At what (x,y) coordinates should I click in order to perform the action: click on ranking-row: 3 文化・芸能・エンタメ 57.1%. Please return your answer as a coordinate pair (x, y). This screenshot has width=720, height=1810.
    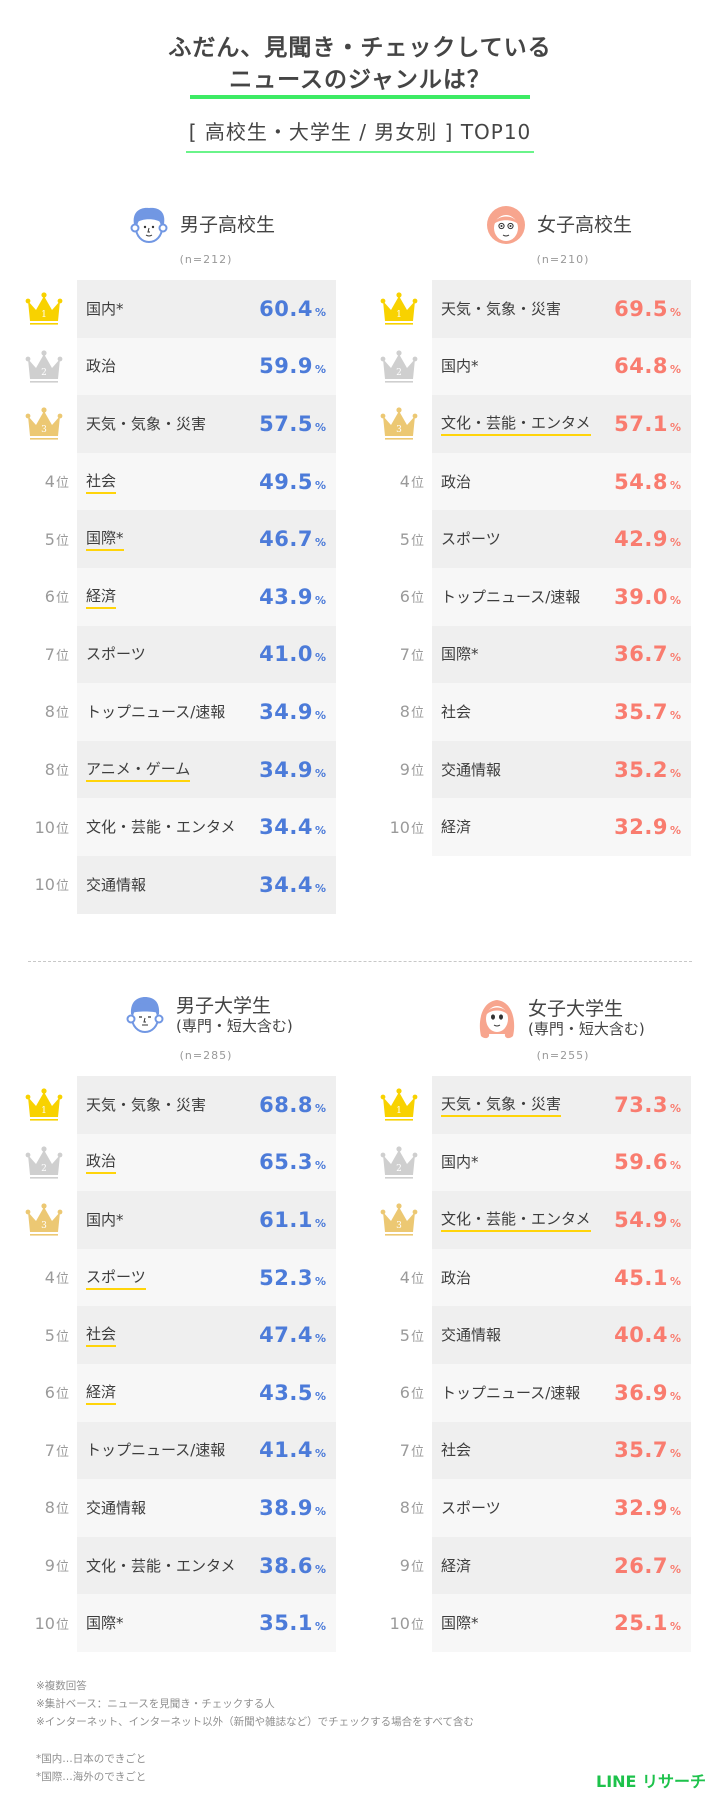
    Looking at the image, I should click on (535, 424).